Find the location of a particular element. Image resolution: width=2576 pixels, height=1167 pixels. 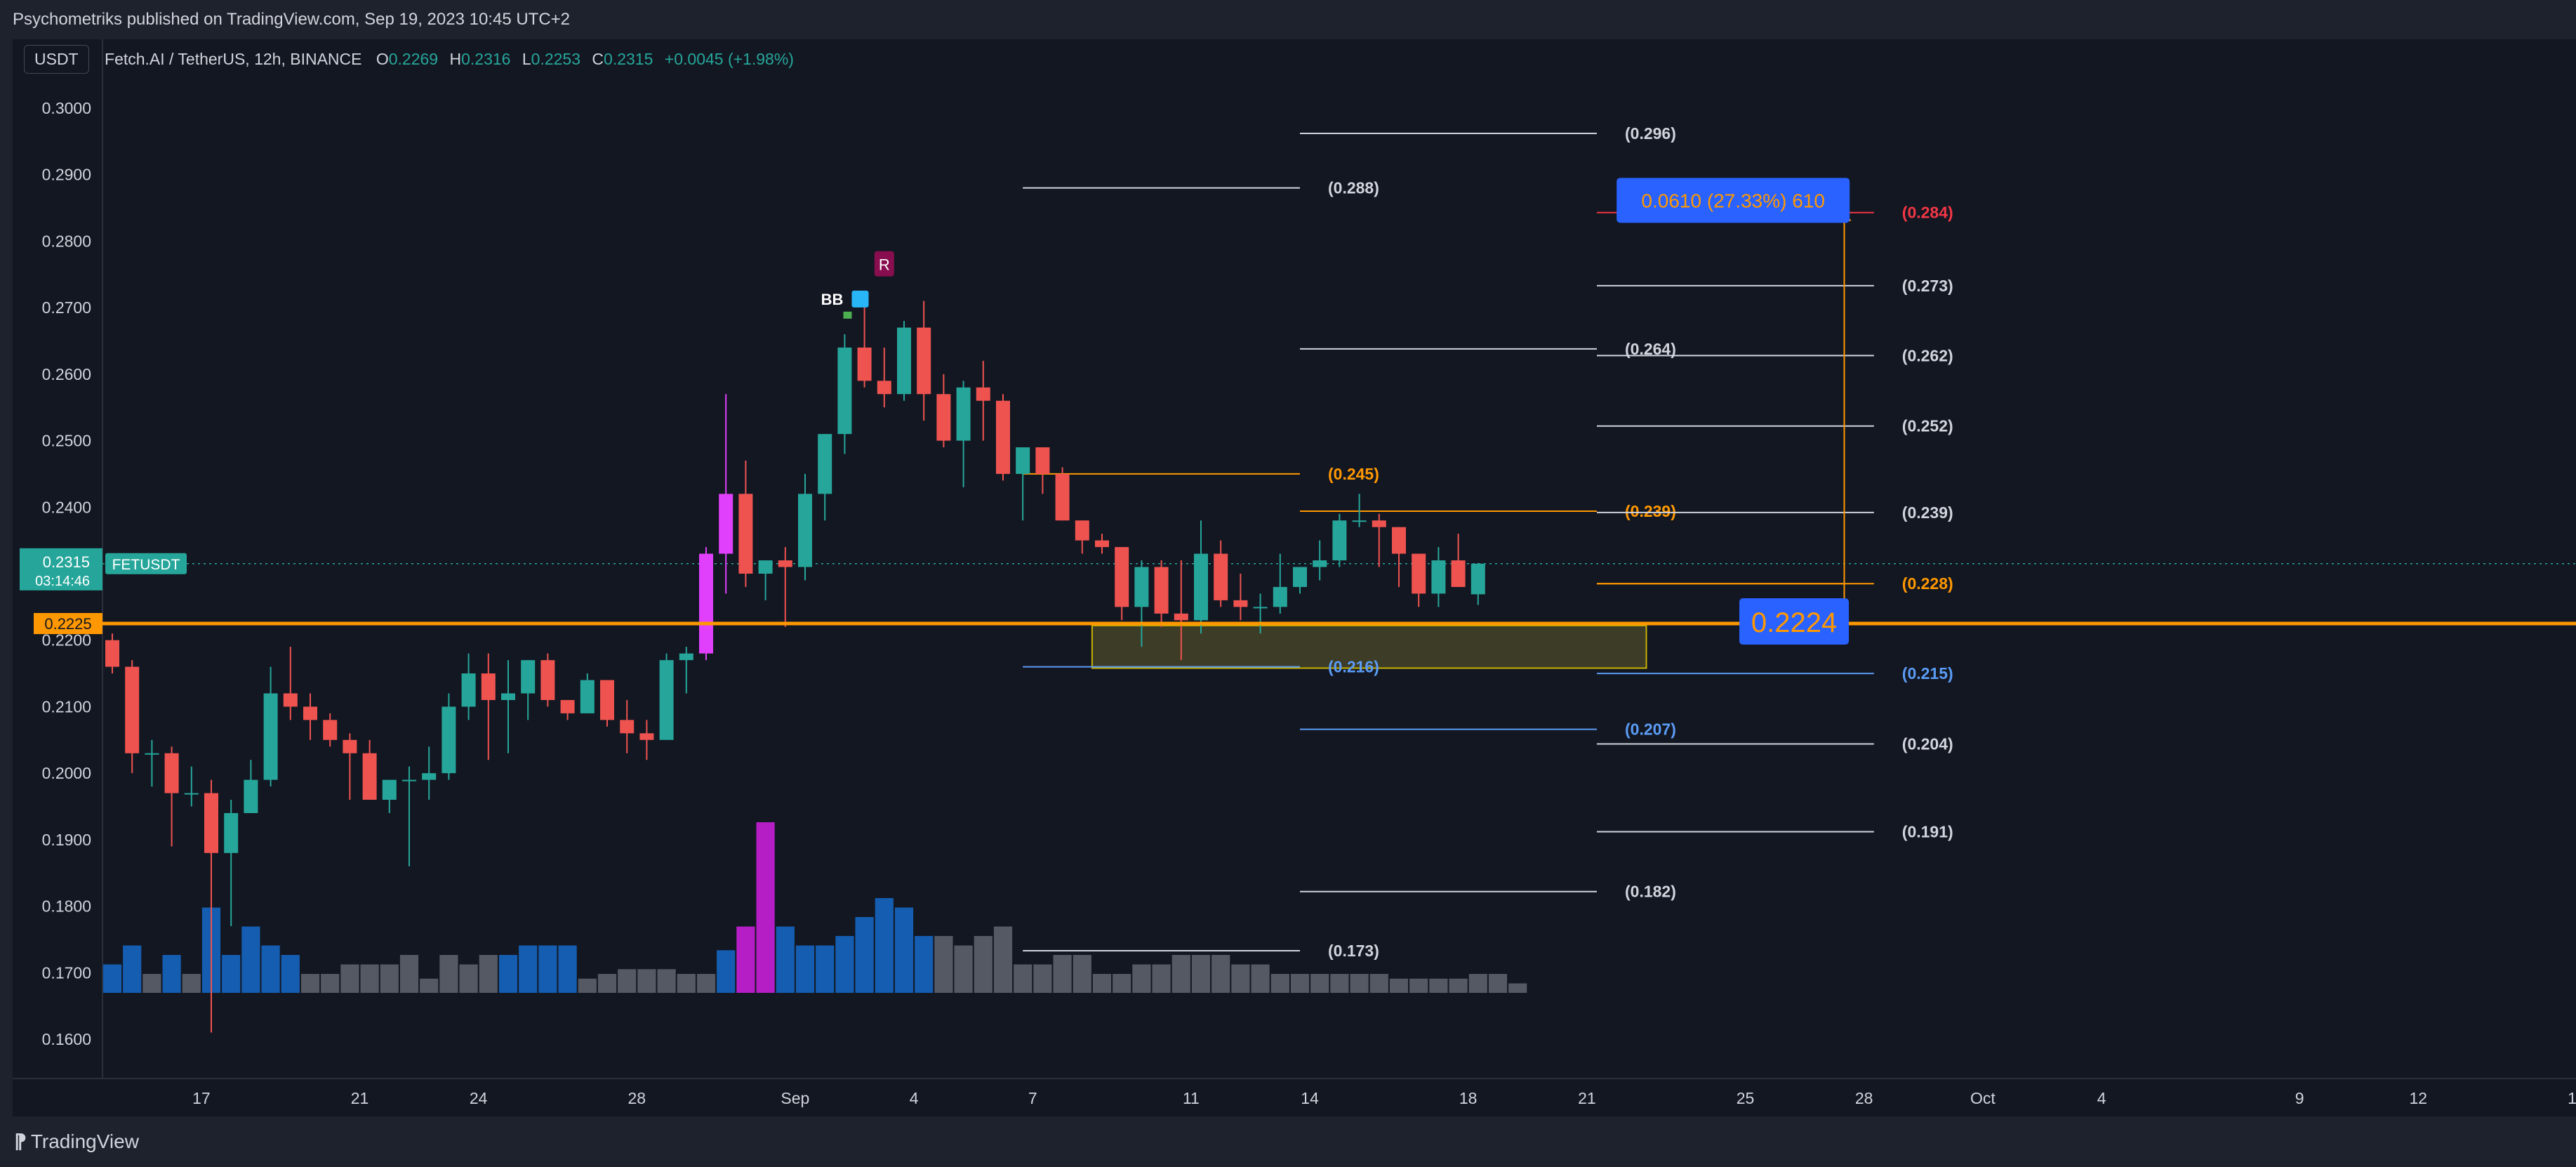

close-value: 0.2315 is located at coordinates (629, 59).